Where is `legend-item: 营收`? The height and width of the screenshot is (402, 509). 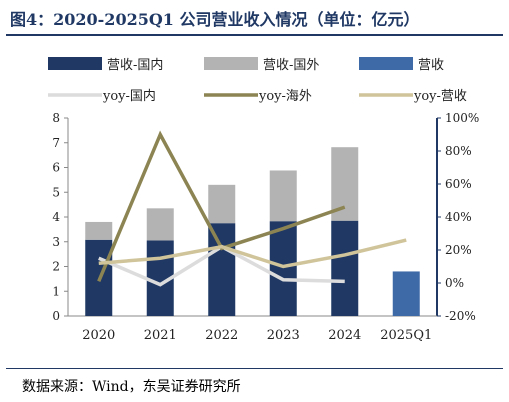 legend-item: 营收 is located at coordinates (401, 65).